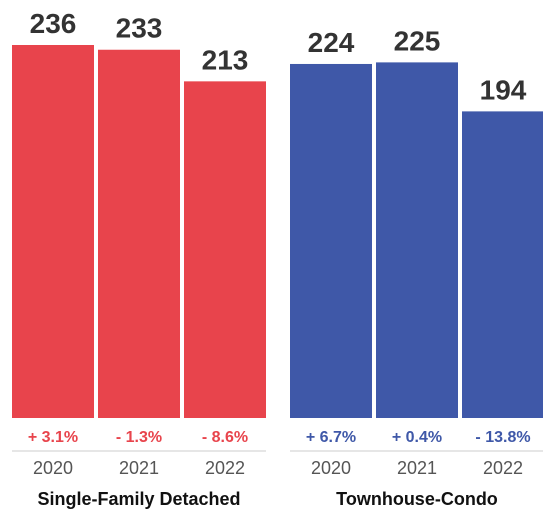  Describe the element at coordinates (138, 499) in the screenshot. I see `group-label-single-family: Single-Family Detached` at that location.